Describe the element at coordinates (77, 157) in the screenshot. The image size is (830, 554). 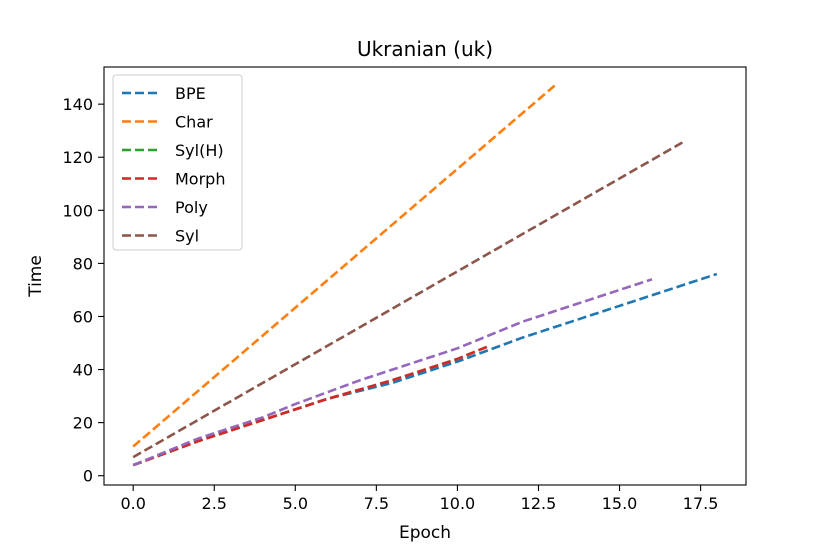
I see `y-tick-label: 120` at that location.